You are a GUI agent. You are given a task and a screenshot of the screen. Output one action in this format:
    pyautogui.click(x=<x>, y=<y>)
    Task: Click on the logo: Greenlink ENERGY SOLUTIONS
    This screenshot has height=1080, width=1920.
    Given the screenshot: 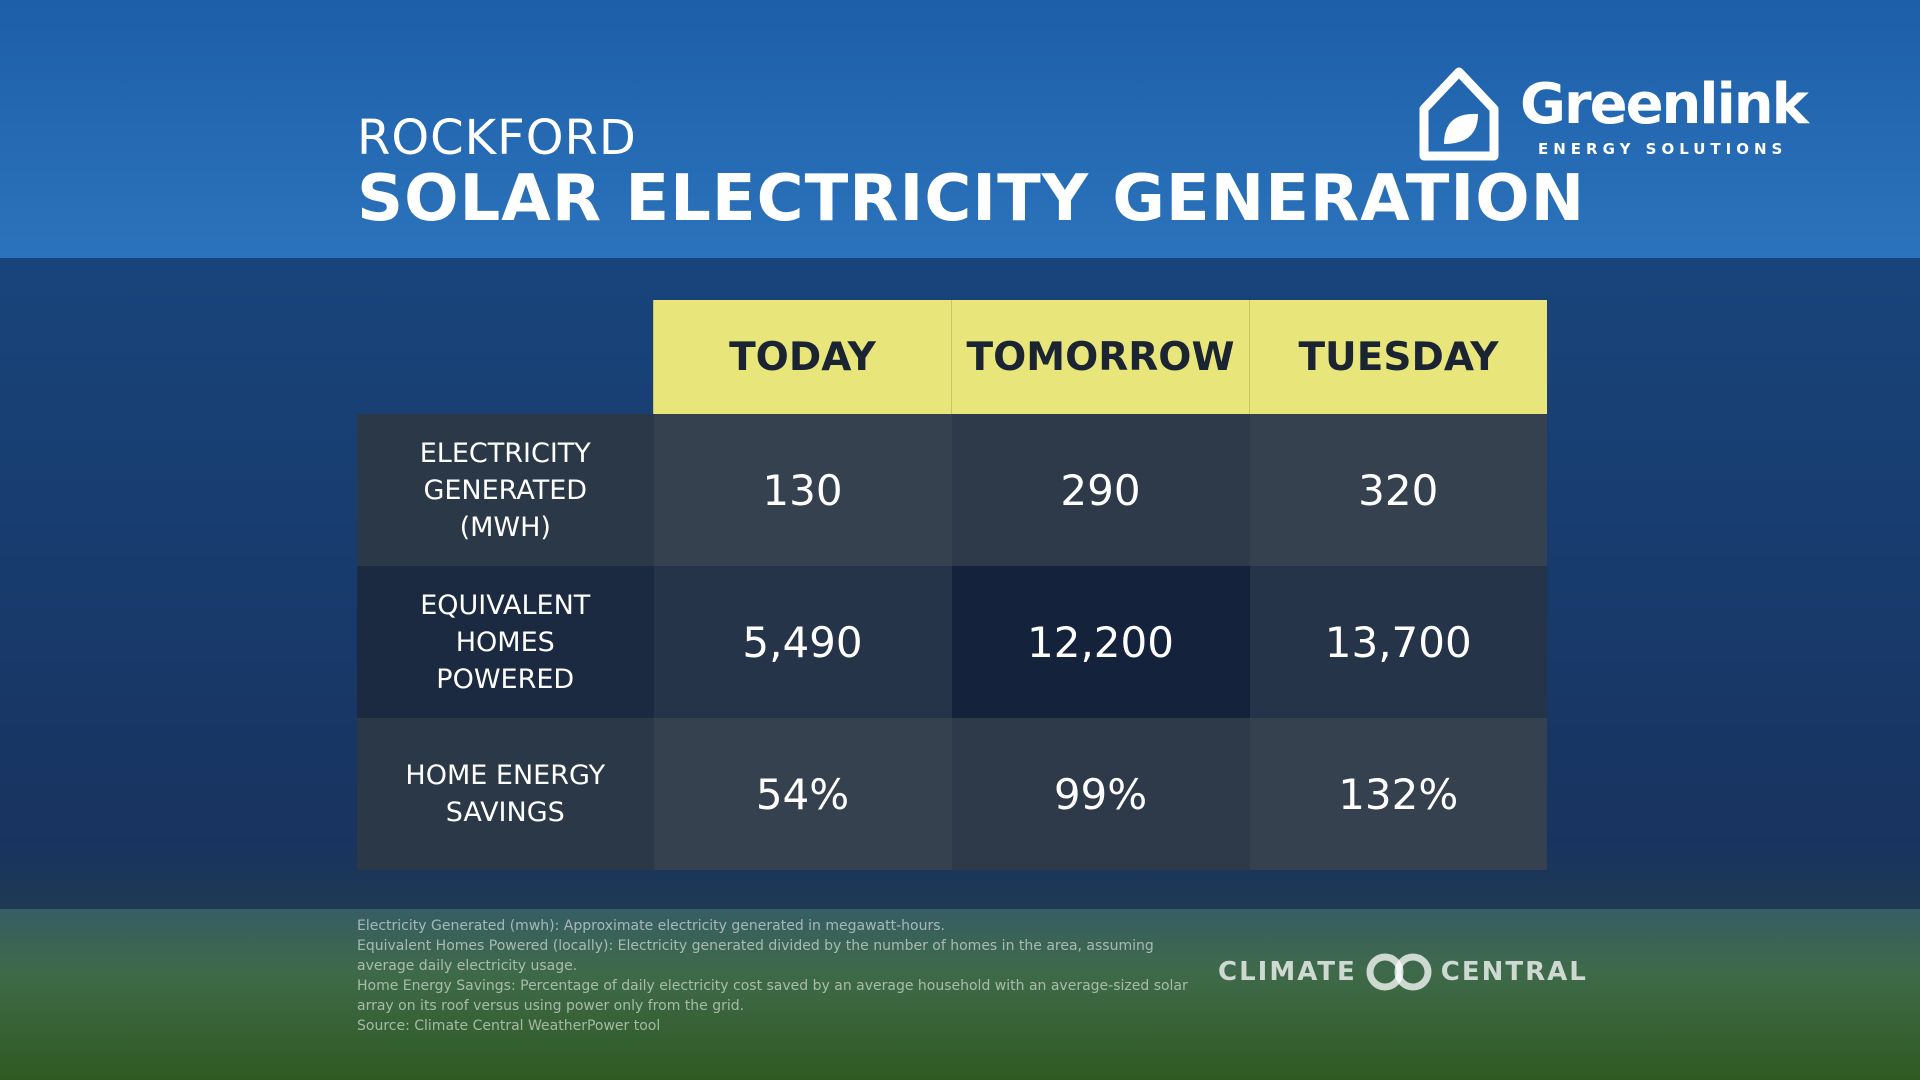 What is the action you would take?
    pyautogui.click(x=1614, y=114)
    